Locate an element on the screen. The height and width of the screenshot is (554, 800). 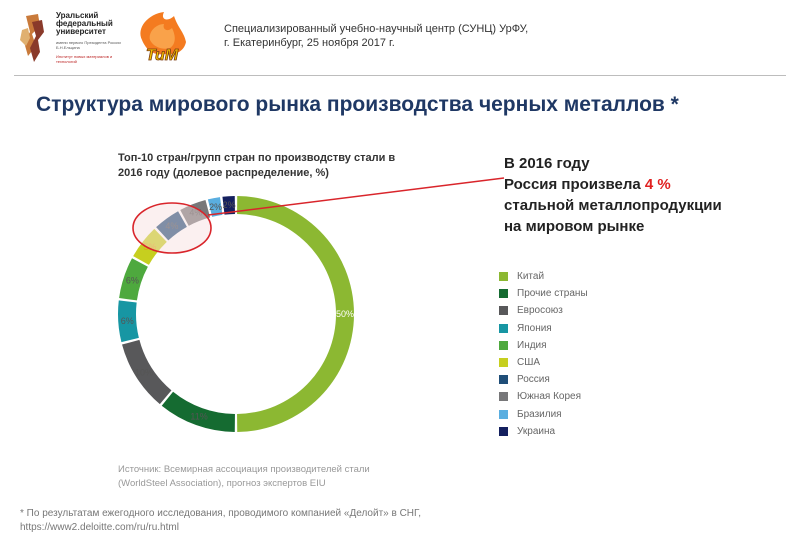
highlight-line-2-text: Россия произвела is located at coordinates (574, 184).